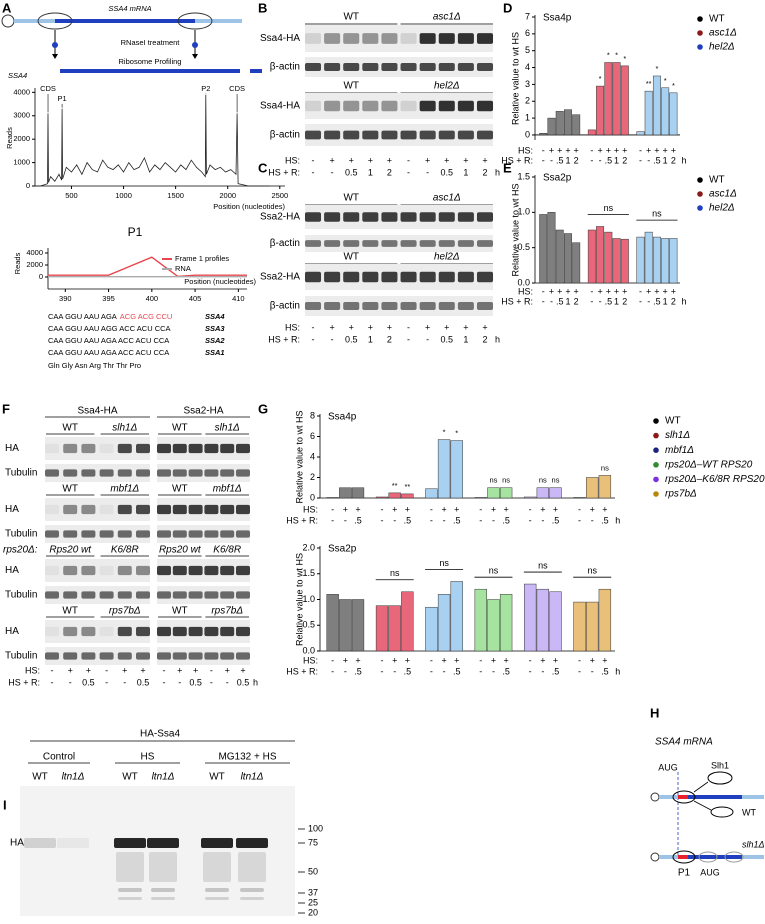 The width and height of the screenshot is (765, 924). I want to click on x-tick-label: 410, so click(238, 298).